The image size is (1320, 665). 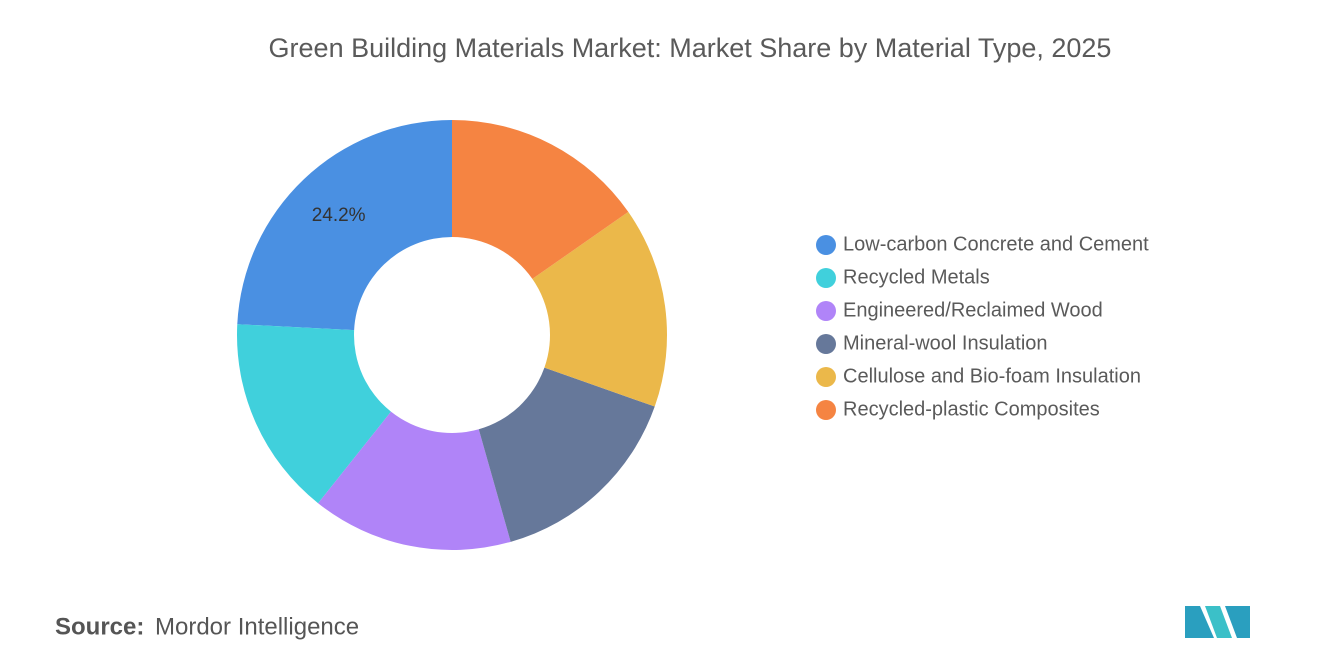 What do you see at coordinates (992, 376) in the screenshot?
I see `legend-text: Cellulose and Bio-foam Insulation` at bounding box center [992, 376].